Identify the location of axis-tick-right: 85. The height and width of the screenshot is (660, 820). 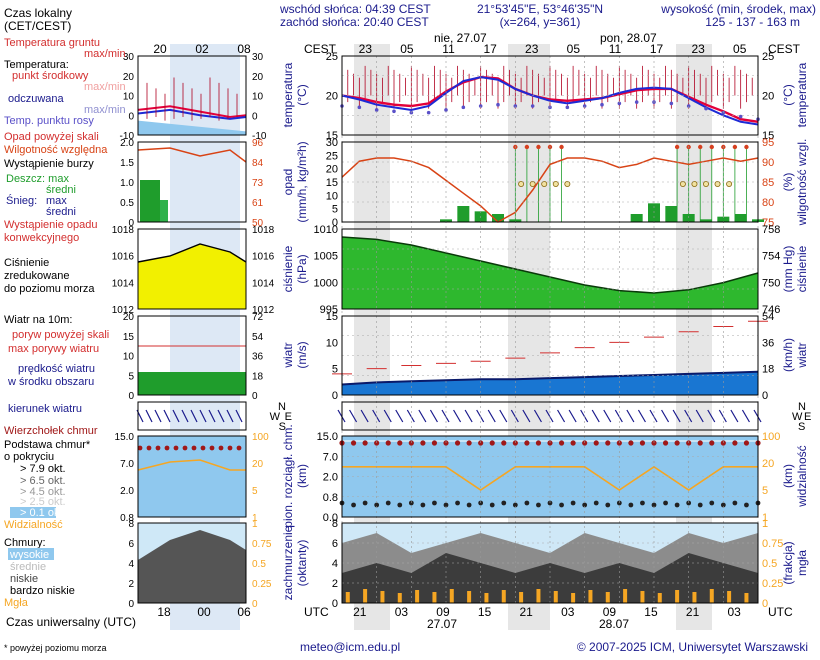
(768, 183).